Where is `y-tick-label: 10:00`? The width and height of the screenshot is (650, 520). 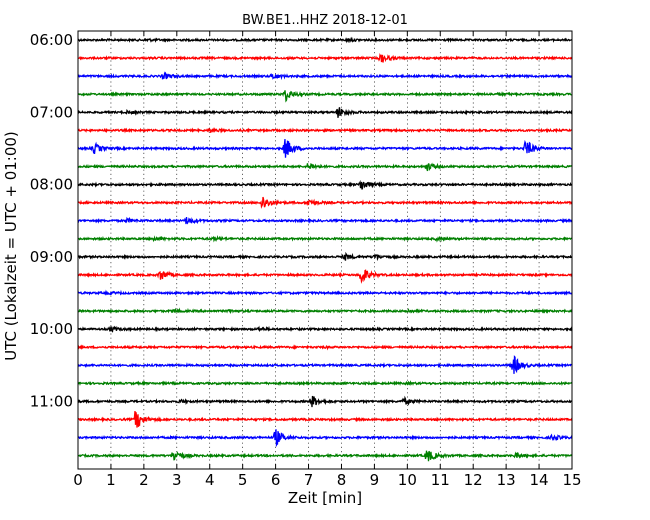
y-tick-label: 10:00 is located at coordinates (51, 329).